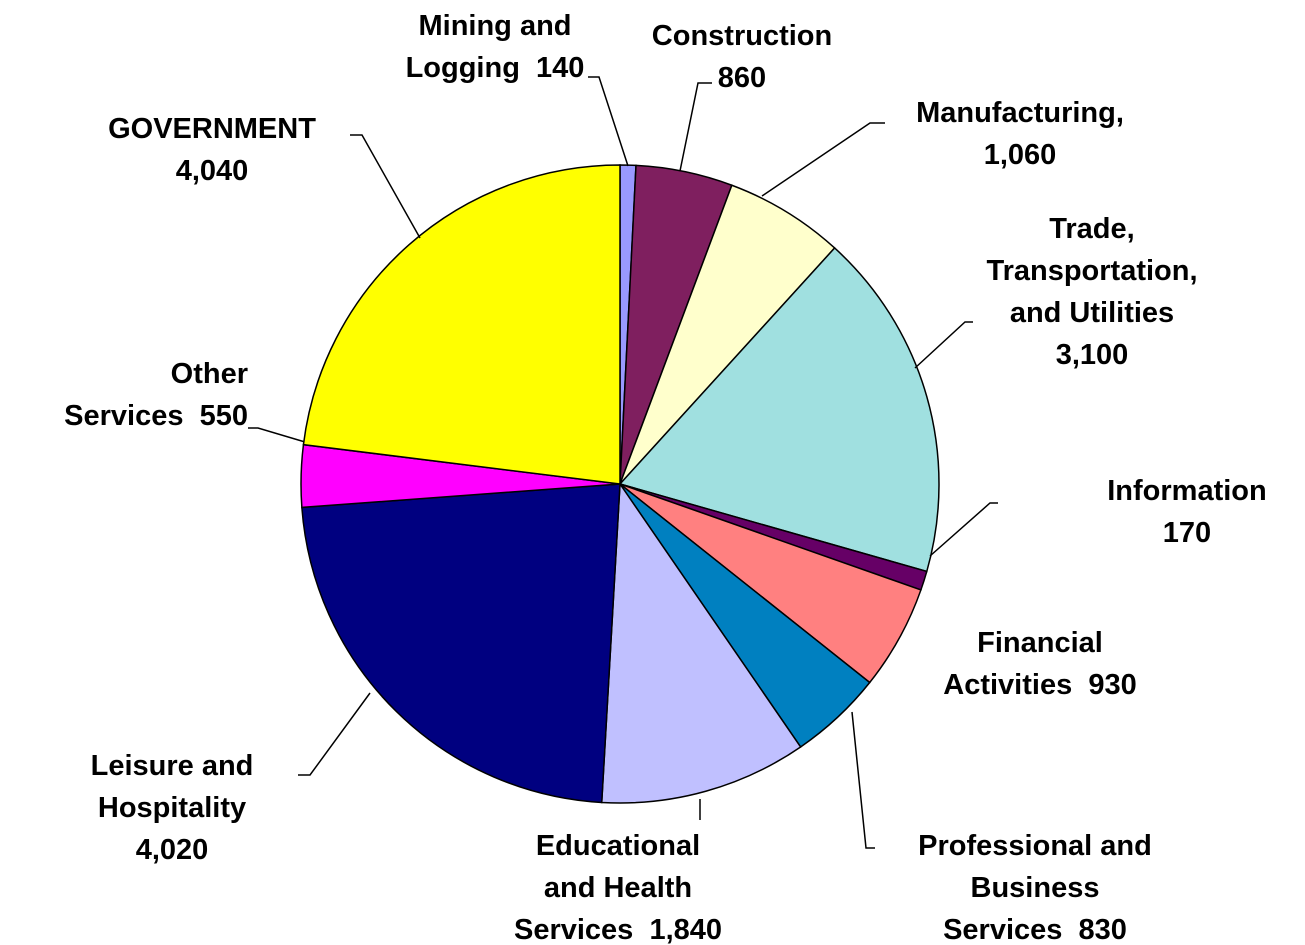  I want to click on slice-label: Mining and Logging 140, so click(495, 47).